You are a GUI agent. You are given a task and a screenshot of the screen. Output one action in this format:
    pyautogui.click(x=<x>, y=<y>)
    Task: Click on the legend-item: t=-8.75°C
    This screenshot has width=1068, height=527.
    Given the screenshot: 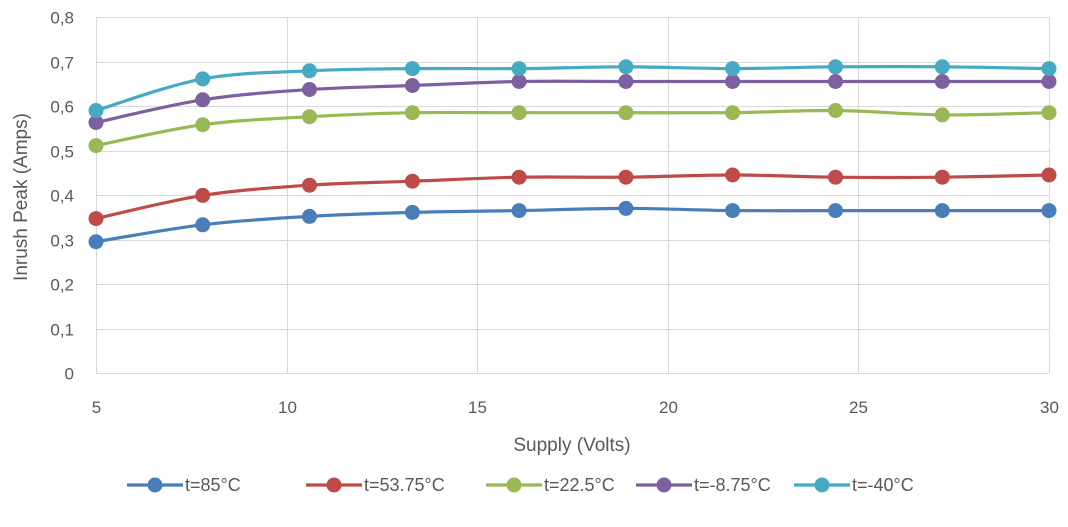 What is the action you would take?
    pyautogui.click(x=703, y=485)
    